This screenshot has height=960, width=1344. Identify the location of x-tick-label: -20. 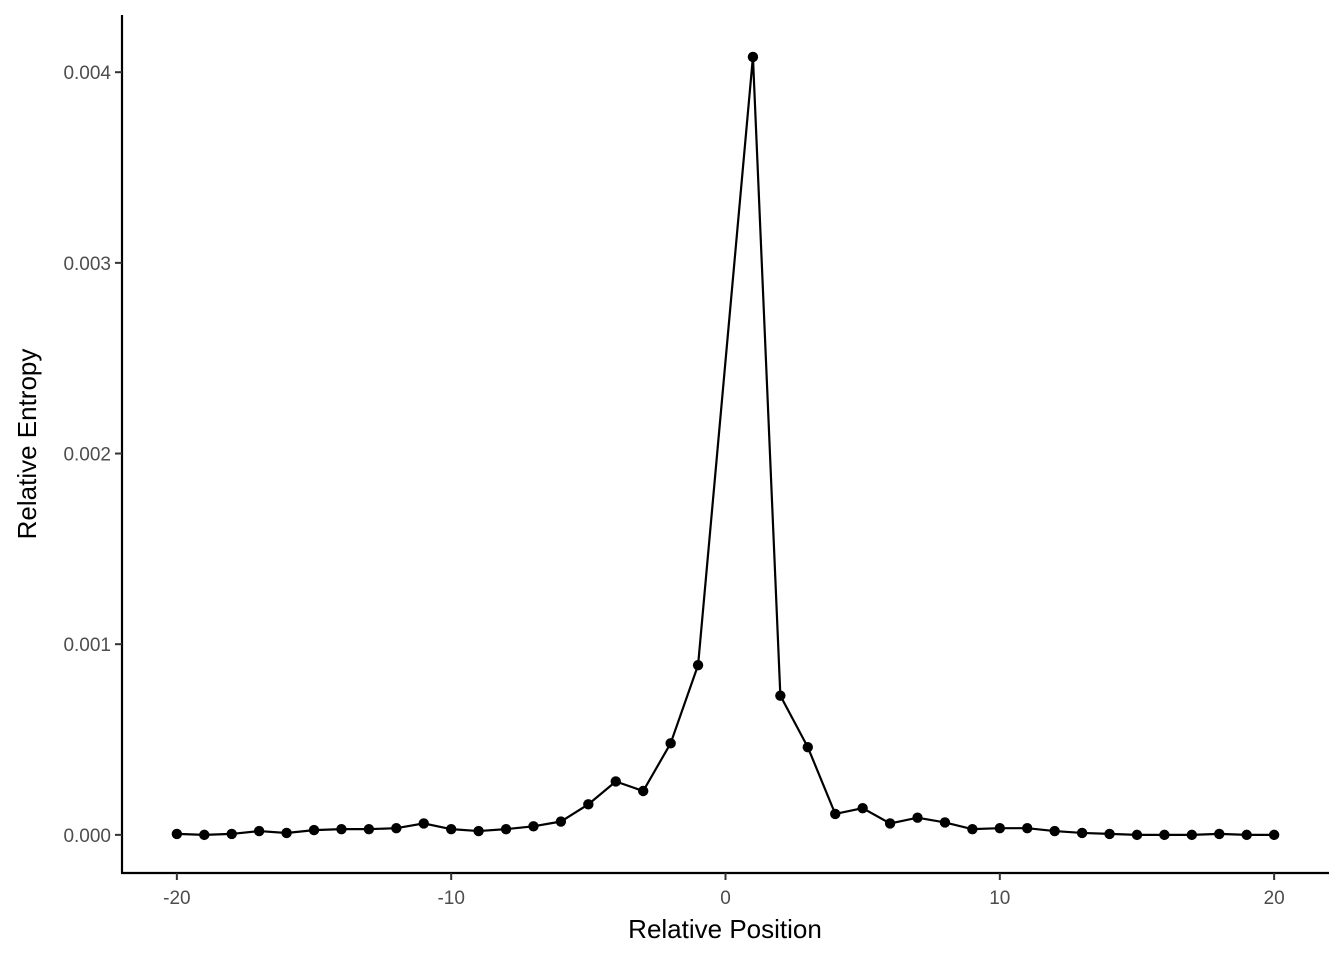
(176, 898).